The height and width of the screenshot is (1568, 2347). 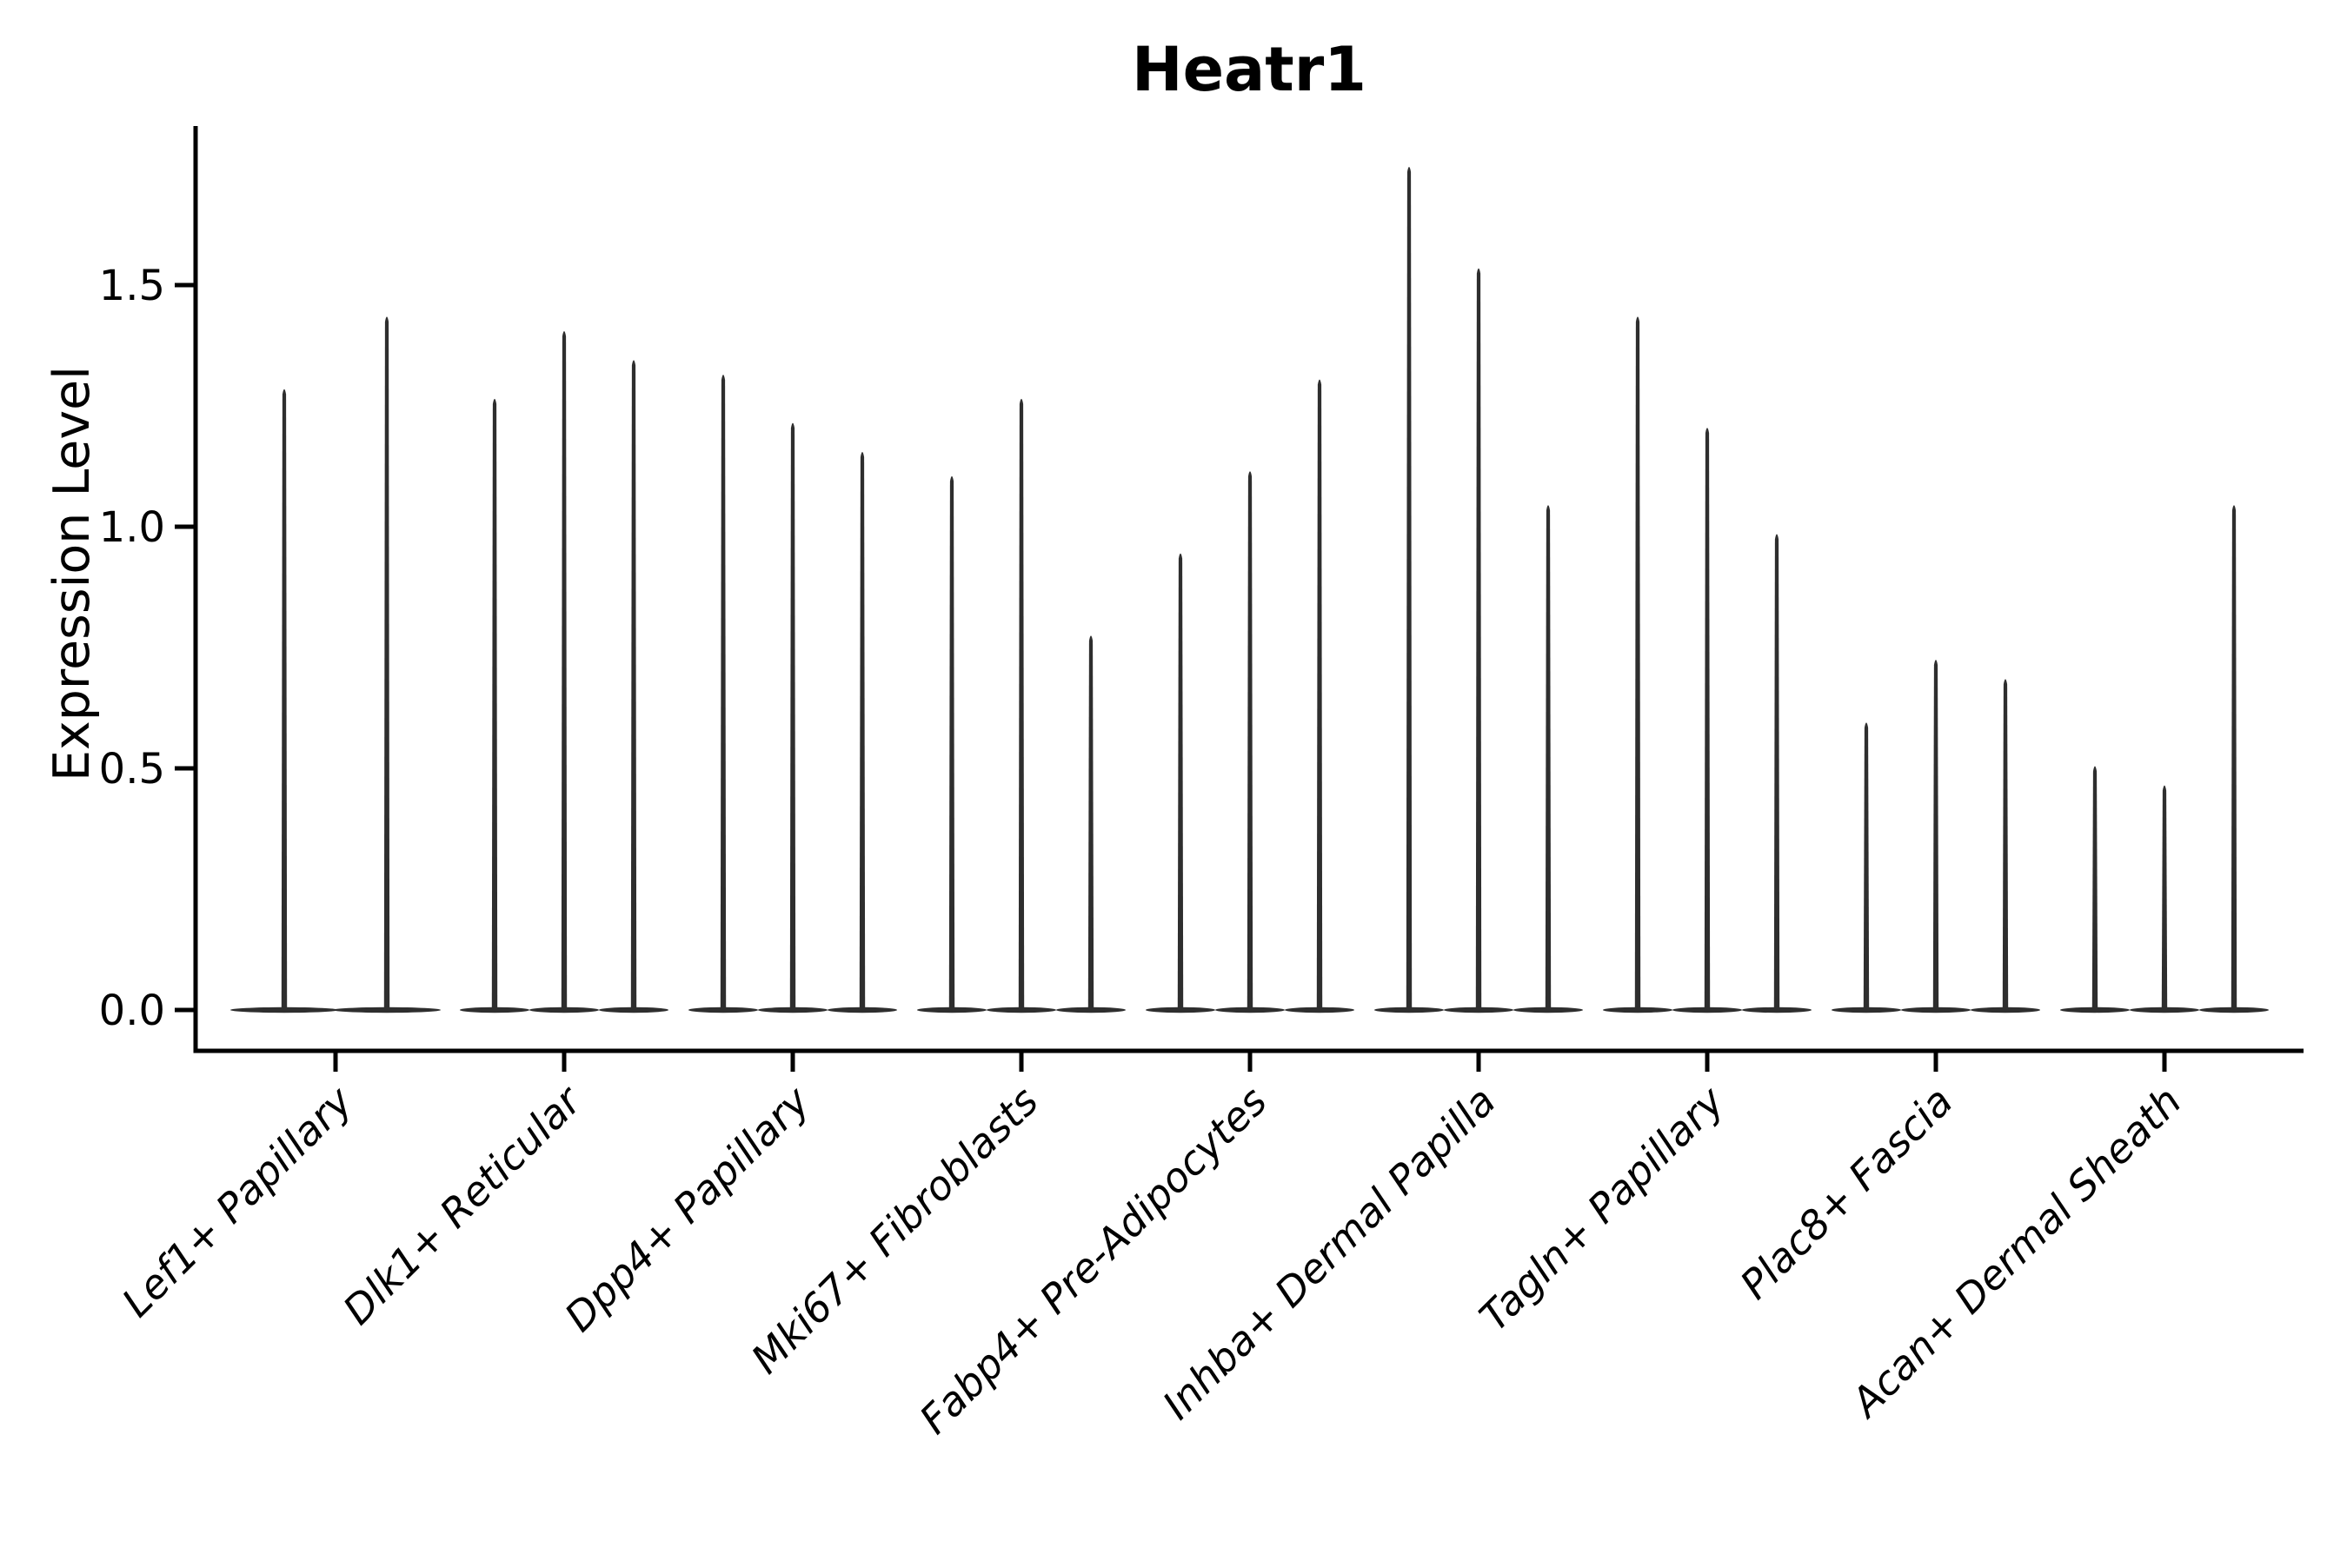 I want to click on x-tick-label: Tagln+ Papillary, so click(x=1601, y=1208).